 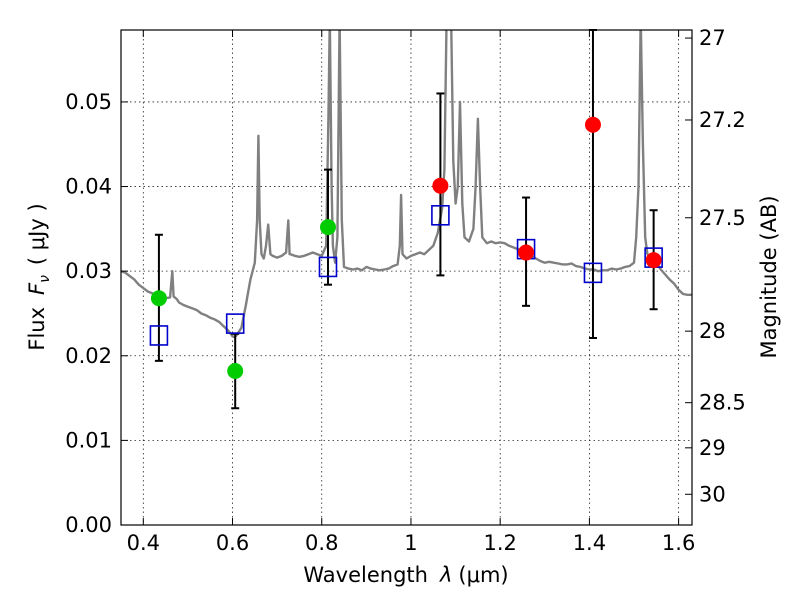 What do you see at coordinates (88, 271) in the screenshot?
I see `y-tick-label: 0.03` at bounding box center [88, 271].